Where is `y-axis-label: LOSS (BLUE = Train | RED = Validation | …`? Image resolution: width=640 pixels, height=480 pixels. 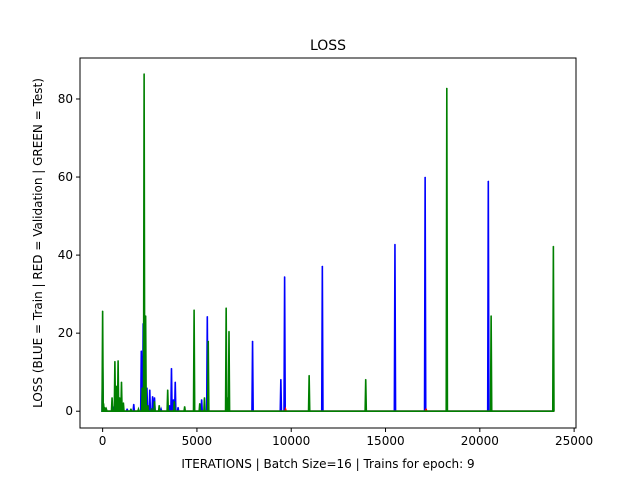 y-axis-label: LOSS (BLUE = Train | RED = Validation | … is located at coordinates (38, 243).